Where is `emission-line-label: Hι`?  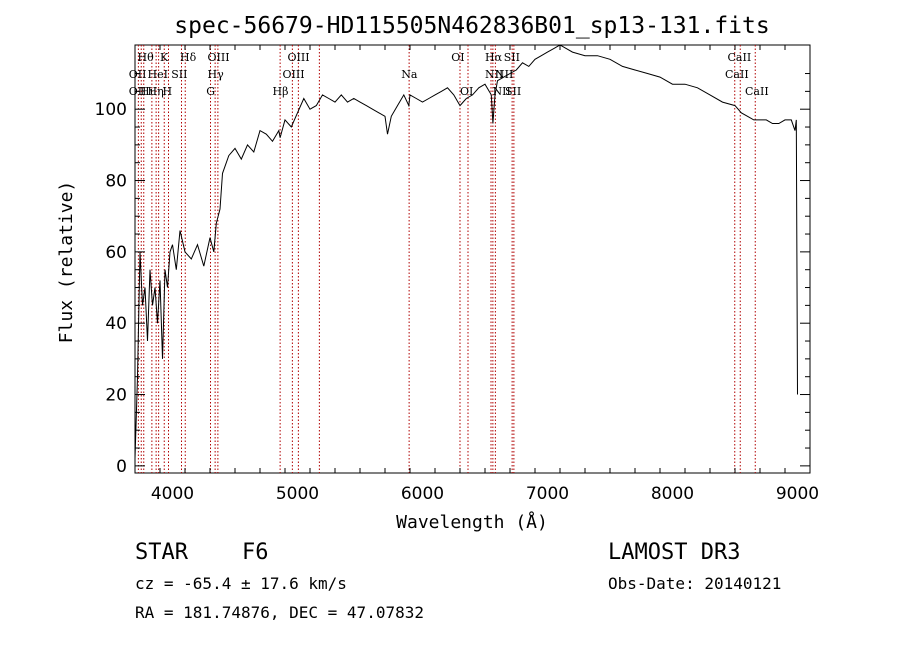 emission-line-label: Hι is located at coordinates (147, 91).